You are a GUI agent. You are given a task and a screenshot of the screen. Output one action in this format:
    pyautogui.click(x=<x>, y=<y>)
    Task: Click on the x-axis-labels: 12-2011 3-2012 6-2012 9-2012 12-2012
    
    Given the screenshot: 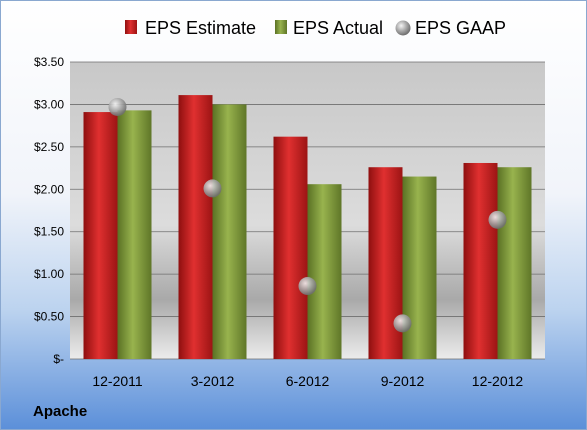 What is the action you would take?
    pyautogui.click(x=307, y=381)
    